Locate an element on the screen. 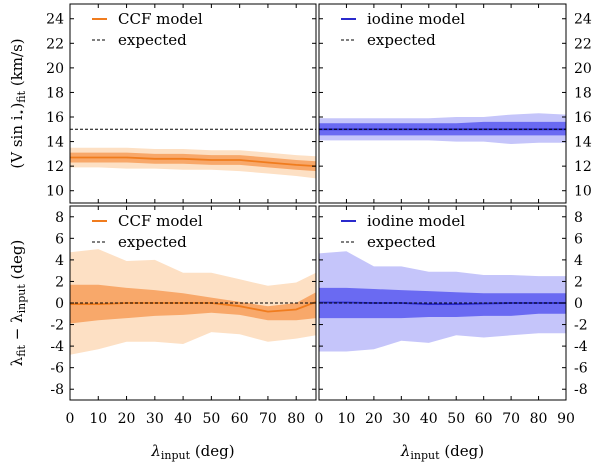  top-y-tick-right: 10 is located at coordinates (583, 192).